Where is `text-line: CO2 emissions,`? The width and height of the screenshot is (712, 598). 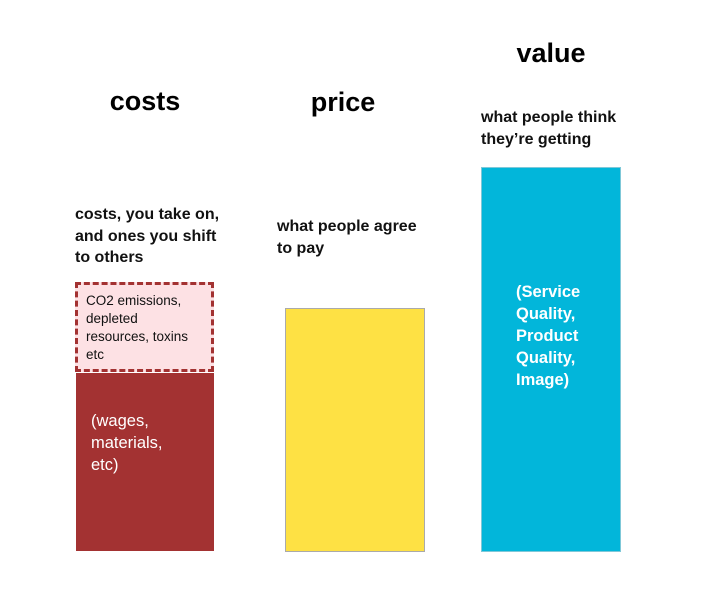
text-line: CO2 emissions, is located at coordinates (134, 300).